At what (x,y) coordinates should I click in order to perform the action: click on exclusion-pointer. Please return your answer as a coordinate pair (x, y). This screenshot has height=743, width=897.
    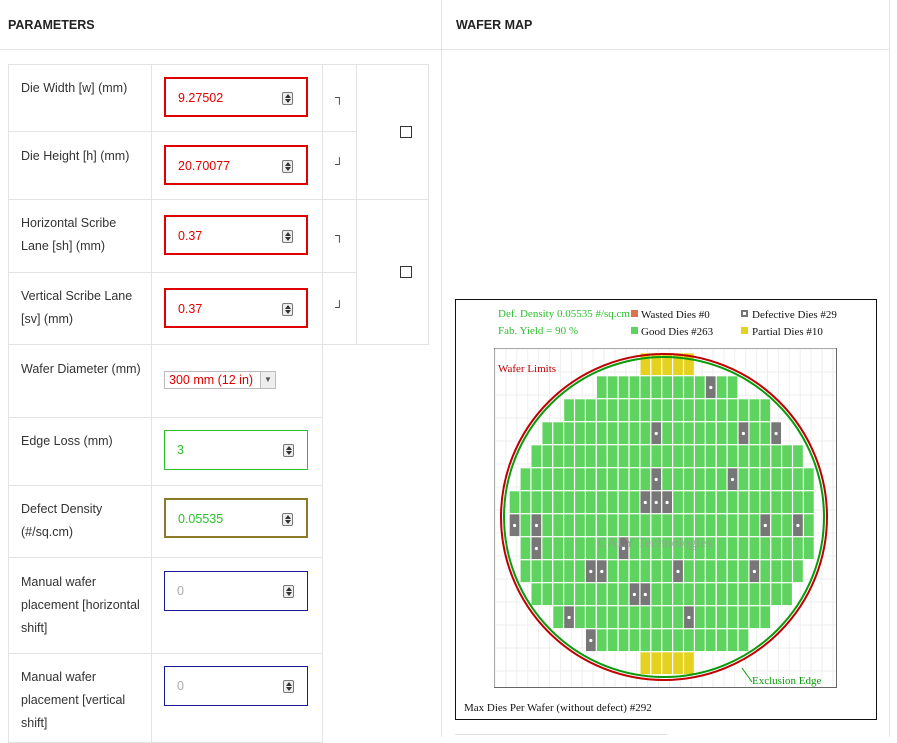
    Looking at the image, I should click on (747, 675).